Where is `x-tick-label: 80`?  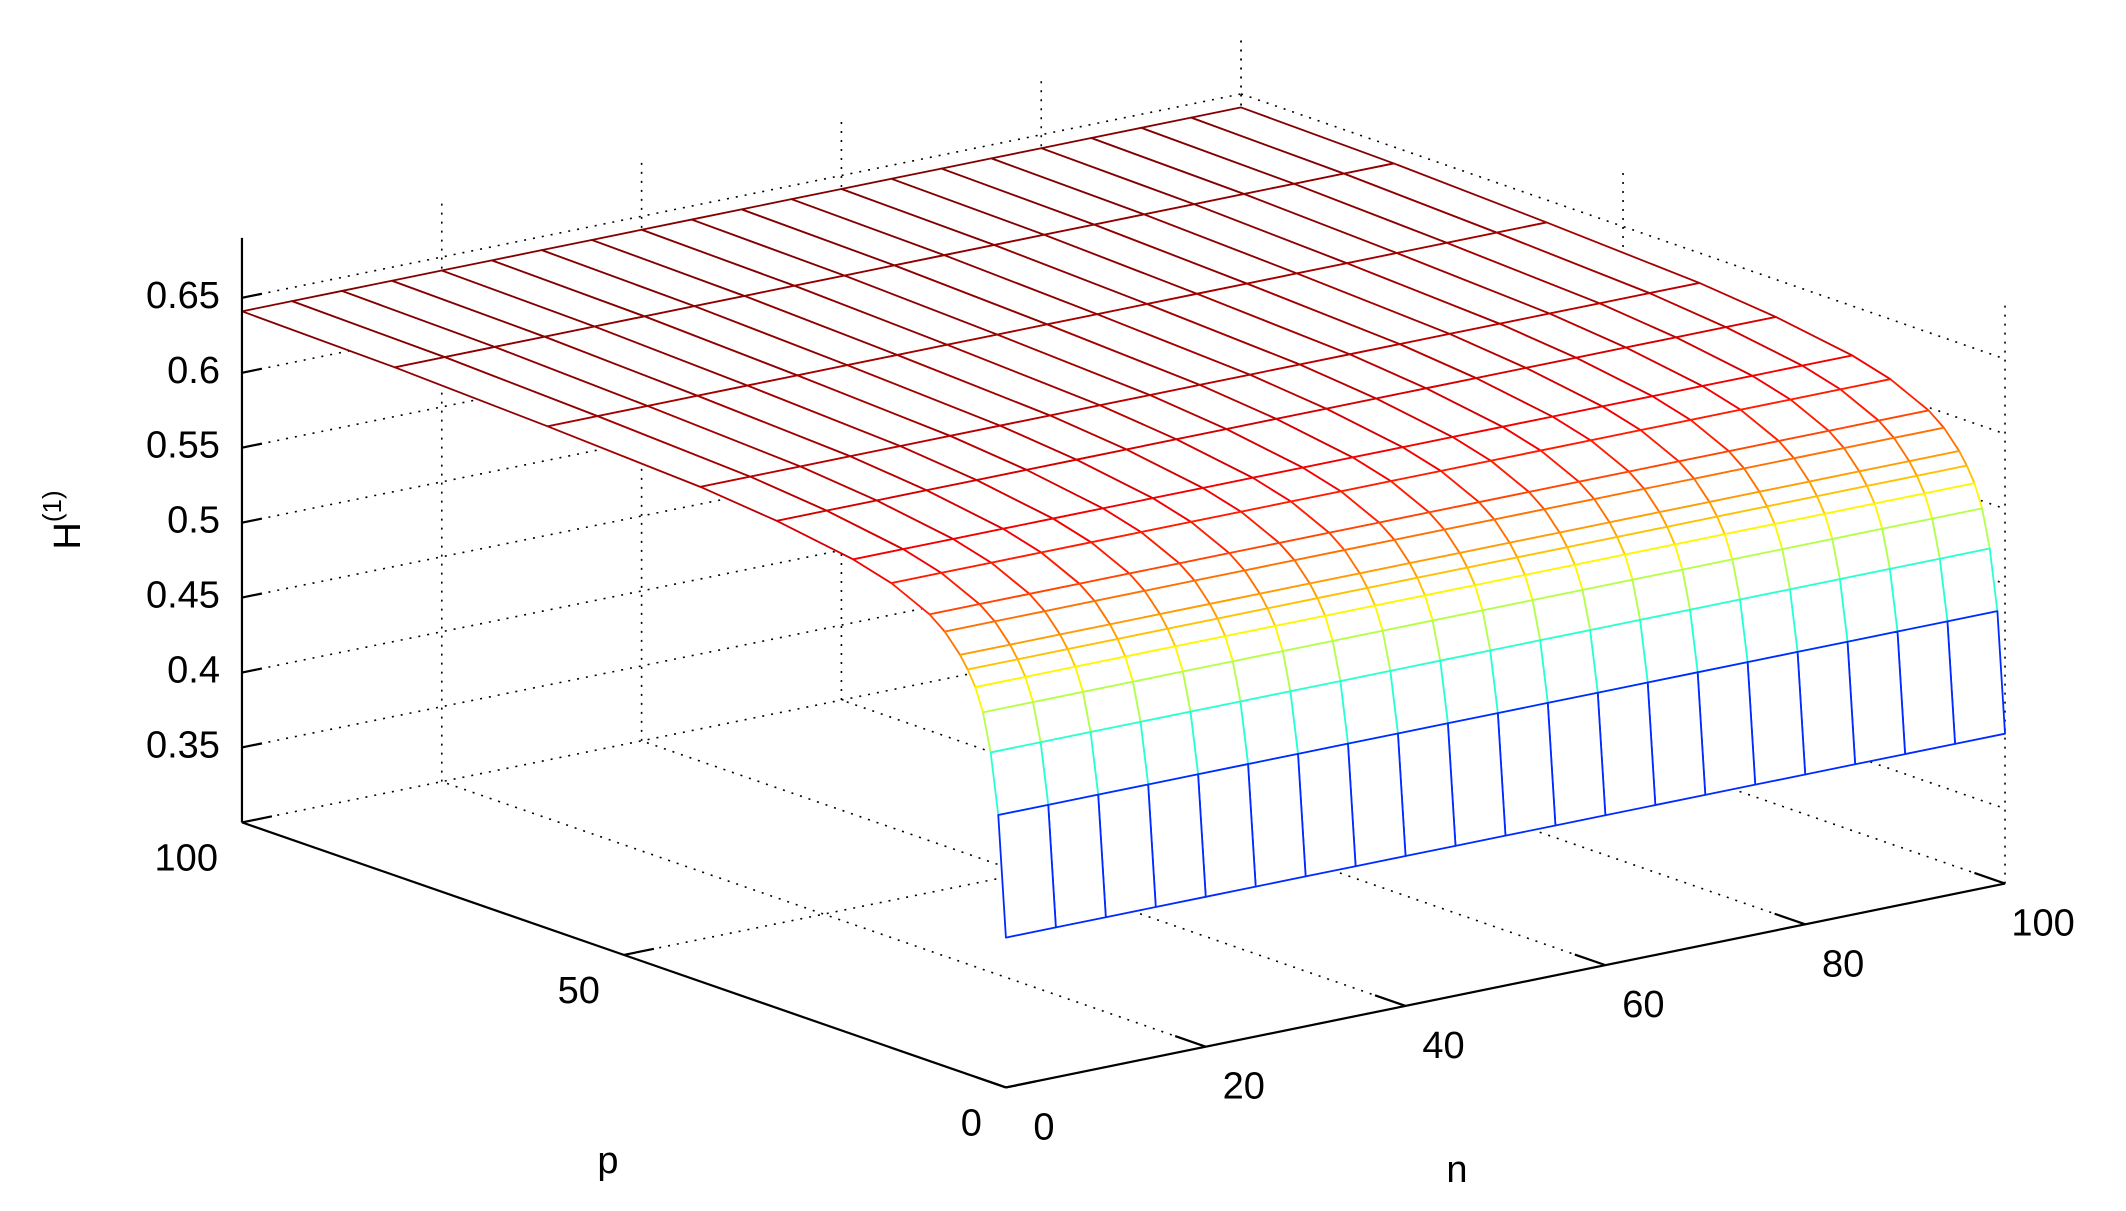
x-tick-label: 80 is located at coordinates (1843, 964).